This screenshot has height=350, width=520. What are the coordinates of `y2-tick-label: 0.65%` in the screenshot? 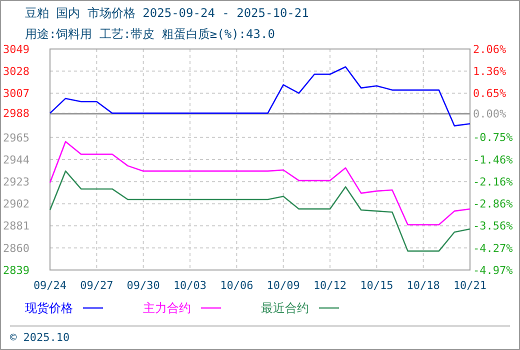 It's located at (489, 93).